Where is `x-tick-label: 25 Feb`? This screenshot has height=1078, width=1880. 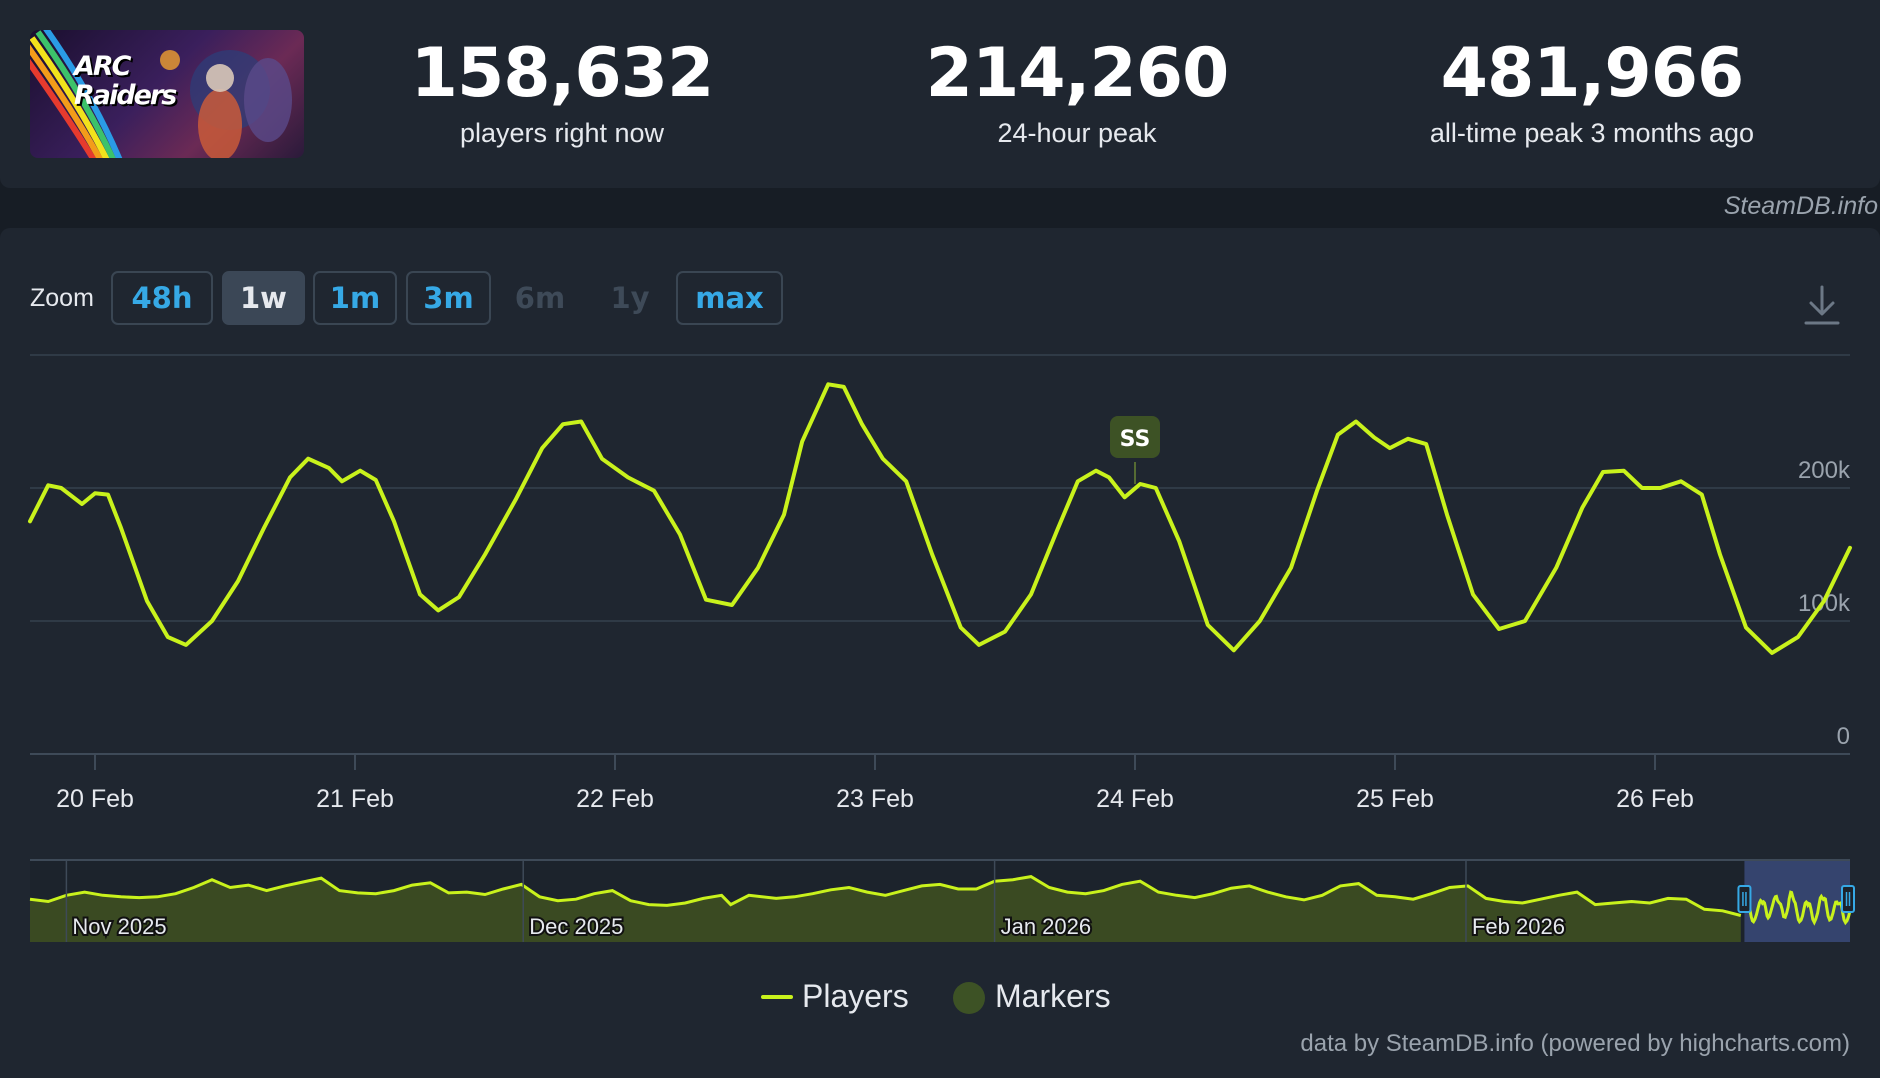
x-tick-label: 25 Feb is located at coordinates (1395, 799).